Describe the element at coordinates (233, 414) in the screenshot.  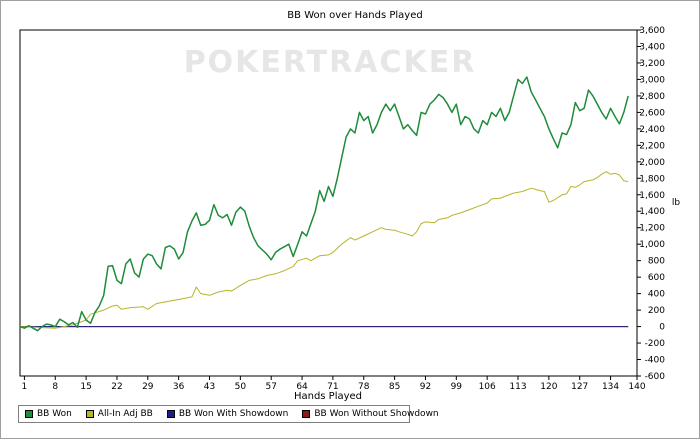
I see `legend-label: BB Won With Showdown` at that location.